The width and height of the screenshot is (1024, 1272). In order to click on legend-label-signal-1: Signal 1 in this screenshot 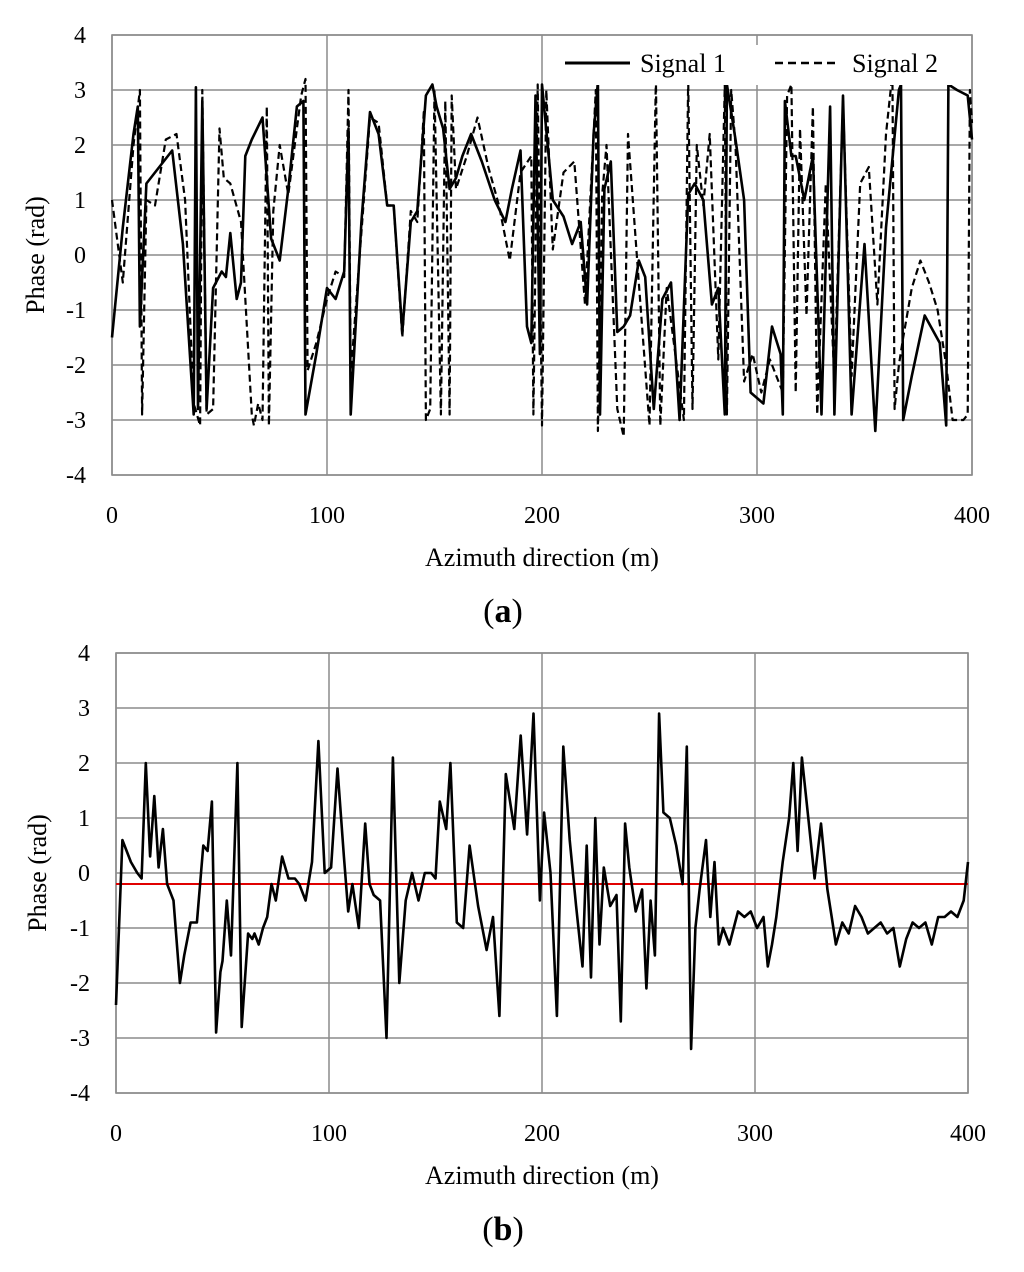, I will do `click(683, 63)`.